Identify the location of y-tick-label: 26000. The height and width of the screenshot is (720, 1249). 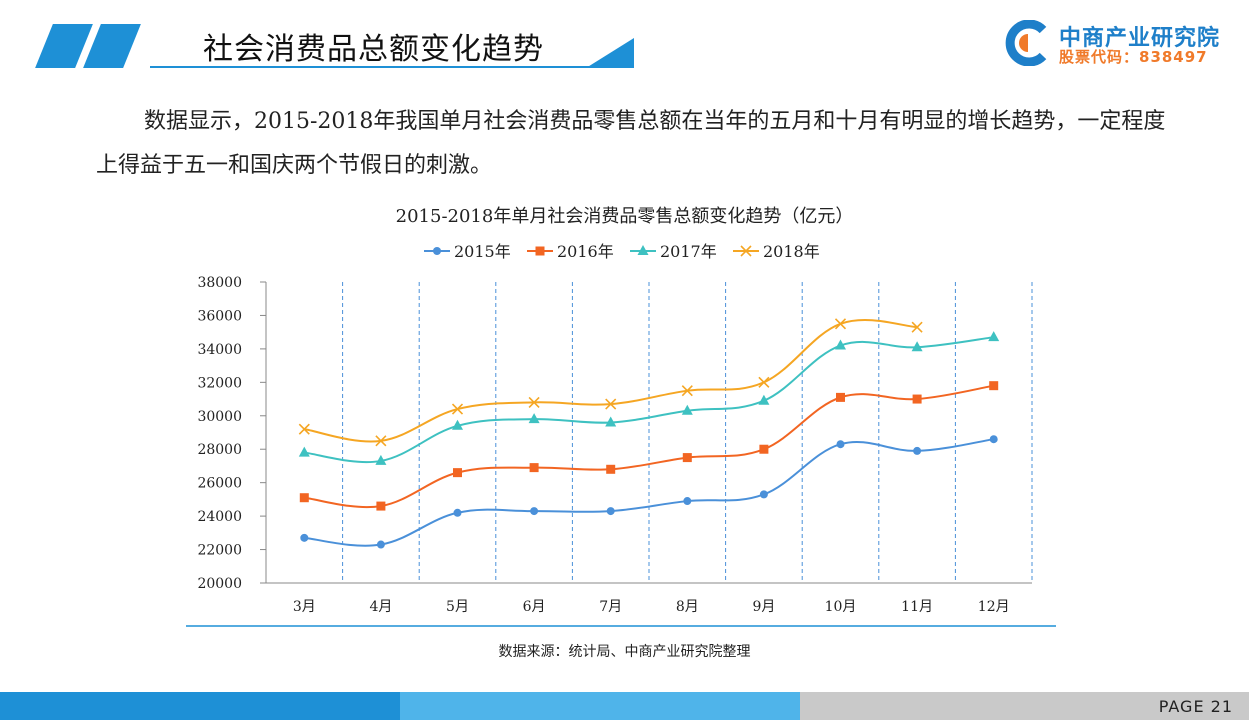
(219, 484).